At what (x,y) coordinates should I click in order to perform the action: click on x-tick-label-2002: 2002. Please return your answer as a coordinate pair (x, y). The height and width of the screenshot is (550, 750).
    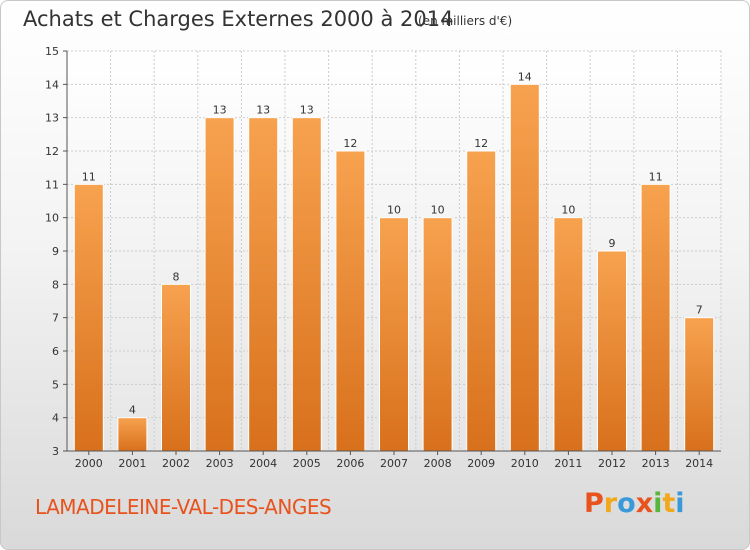
    Looking at the image, I should click on (176, 463).